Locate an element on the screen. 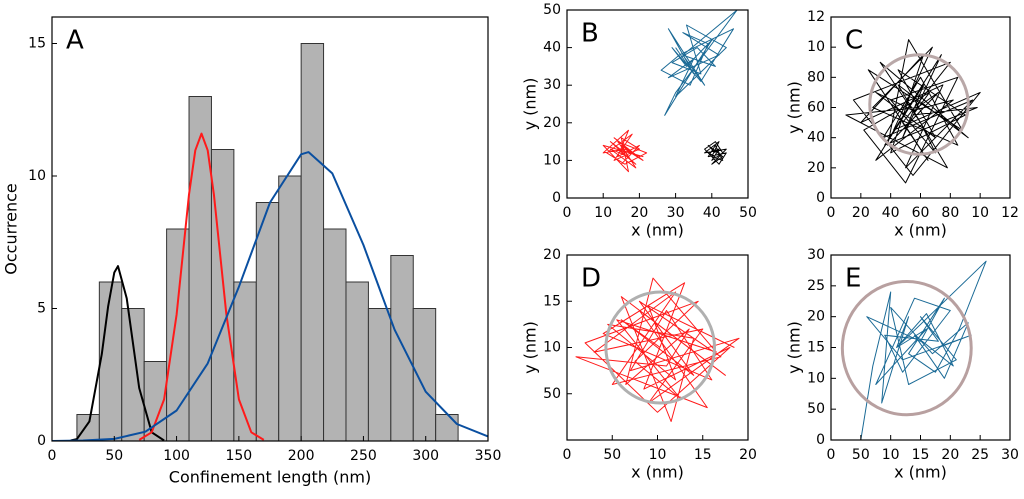 The width and height of the screenshot is (1024, 499). y-tick-label: 60 is located at coordinates (816, 108).